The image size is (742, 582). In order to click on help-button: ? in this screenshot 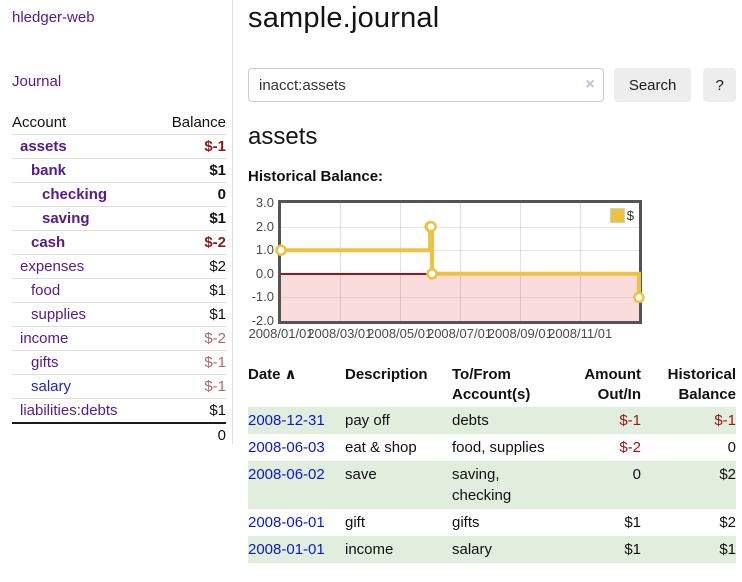, I will do `click(719, 85)`.